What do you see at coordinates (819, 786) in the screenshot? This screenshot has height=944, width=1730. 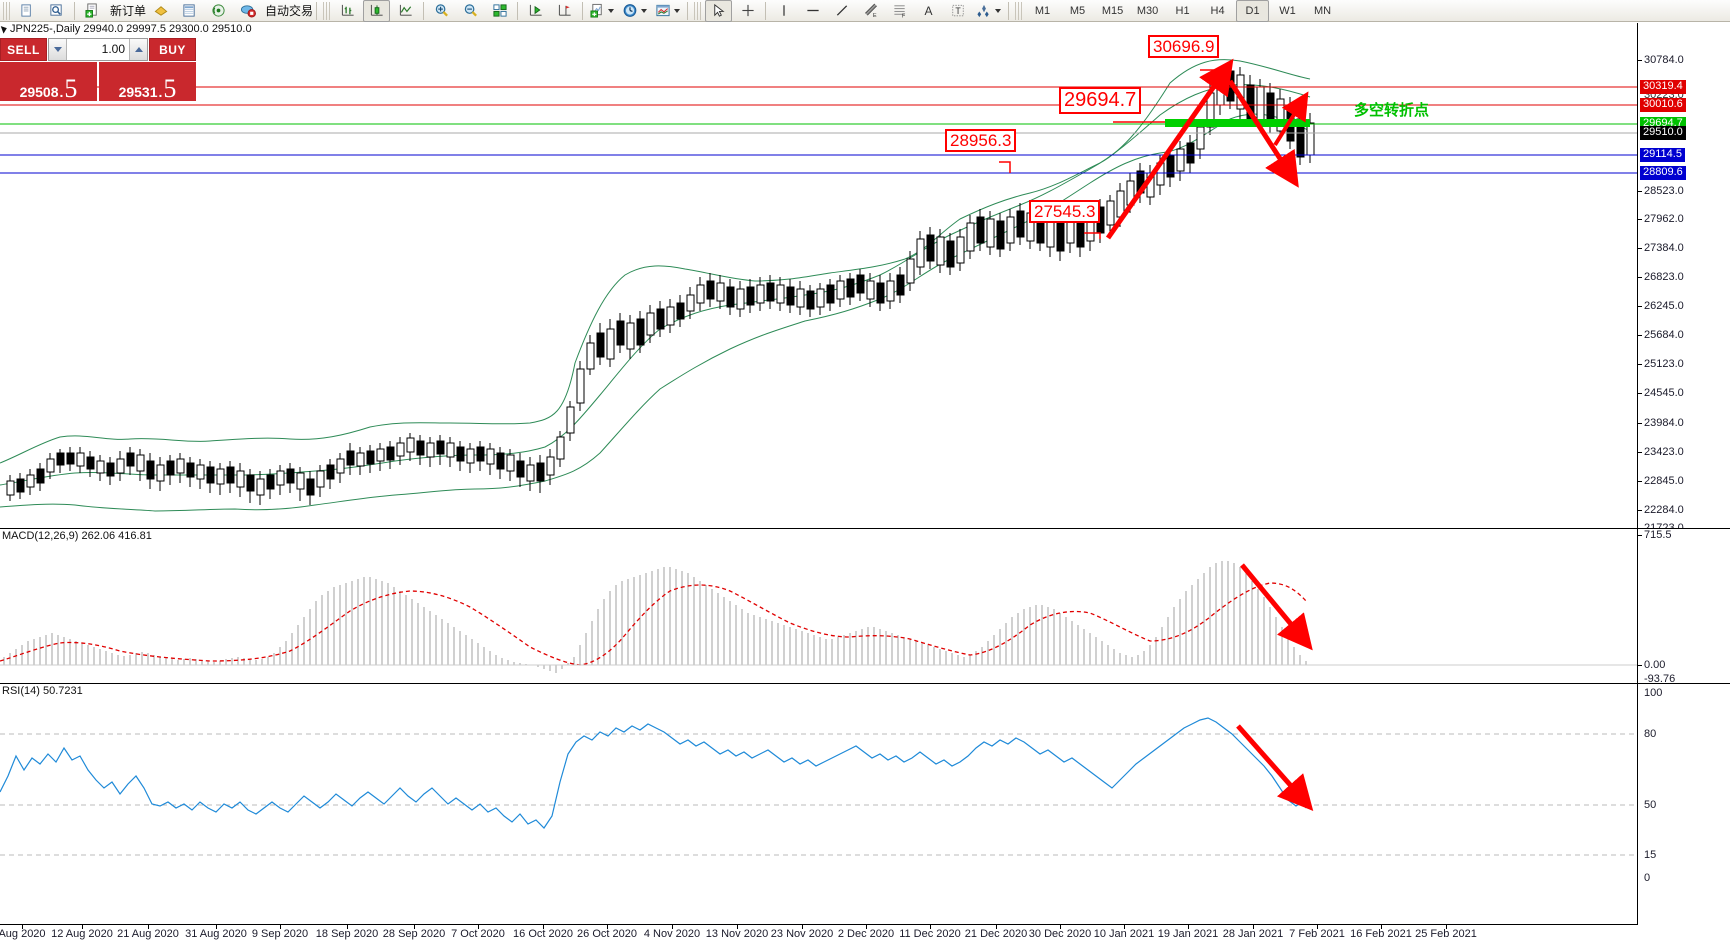 I see `rsi-plot` at bounding box center [819, 786].